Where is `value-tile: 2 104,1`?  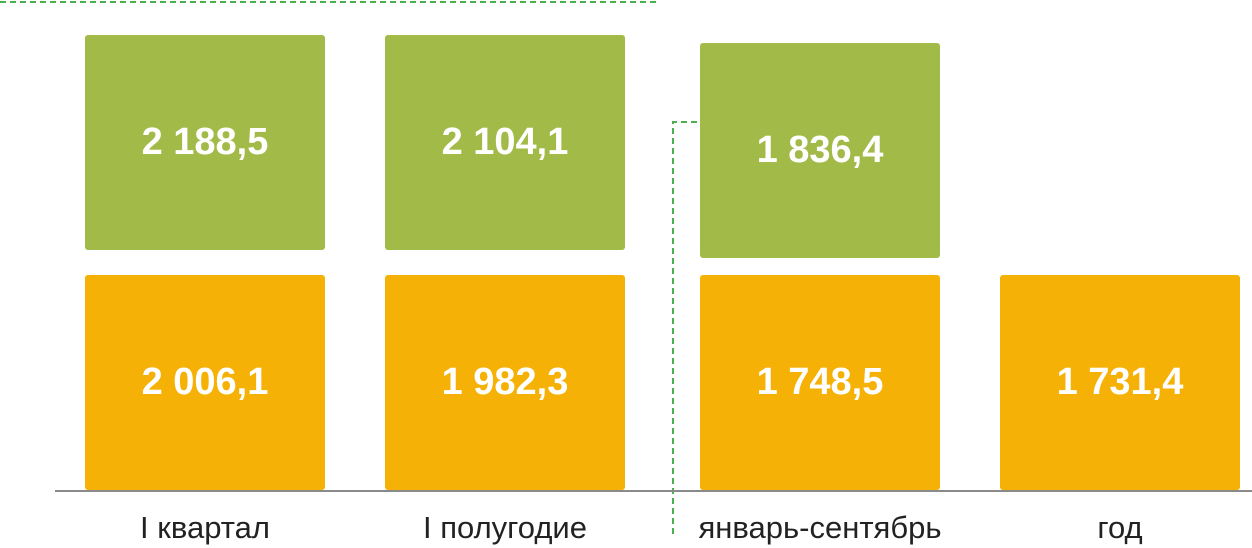
value-tile: 2 104,1 is located at coordinates (505, 142).